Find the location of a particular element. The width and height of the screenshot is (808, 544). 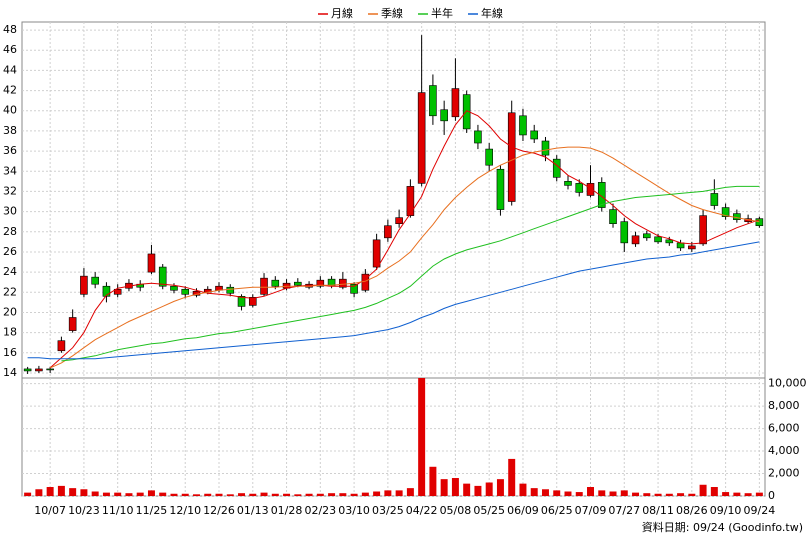

y-tick-label: 14 is located at coordinates (10, 372).